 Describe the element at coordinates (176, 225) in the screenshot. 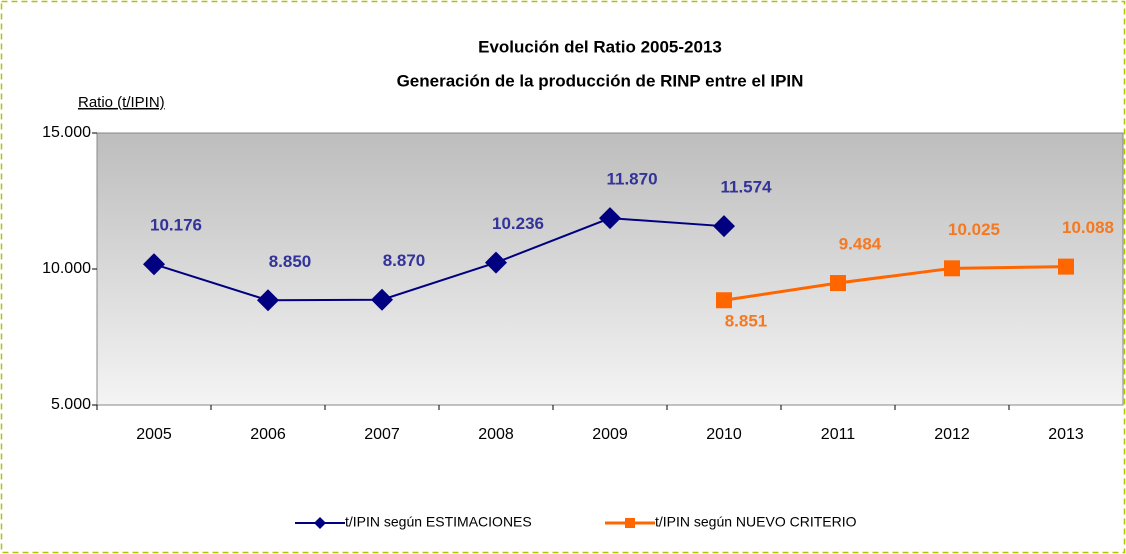

I see `data-label: 10.176` at that location.